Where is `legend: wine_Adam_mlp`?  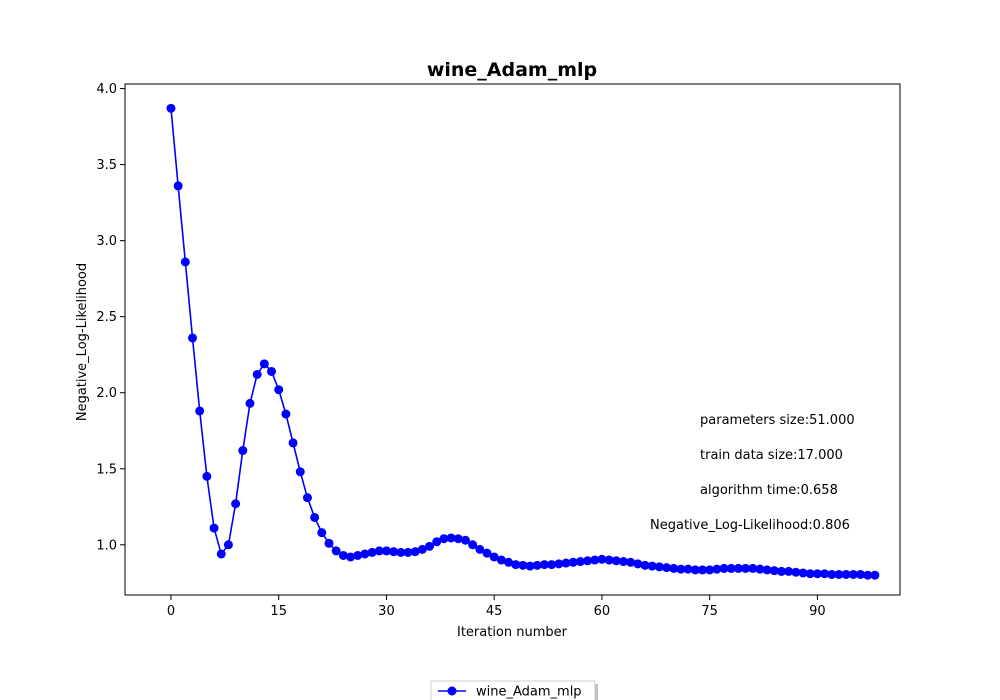
legend: wine_Adam_mlp is located at coordinates (514, 690).